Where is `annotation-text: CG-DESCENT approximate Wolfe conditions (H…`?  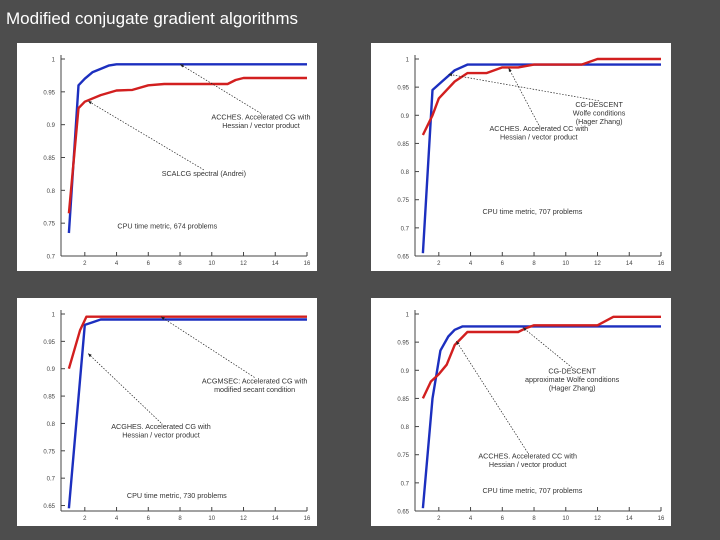
annotation-text: CG-DESCENT approximate Wolfe conditions (H… is located at coordinates (572, 380).